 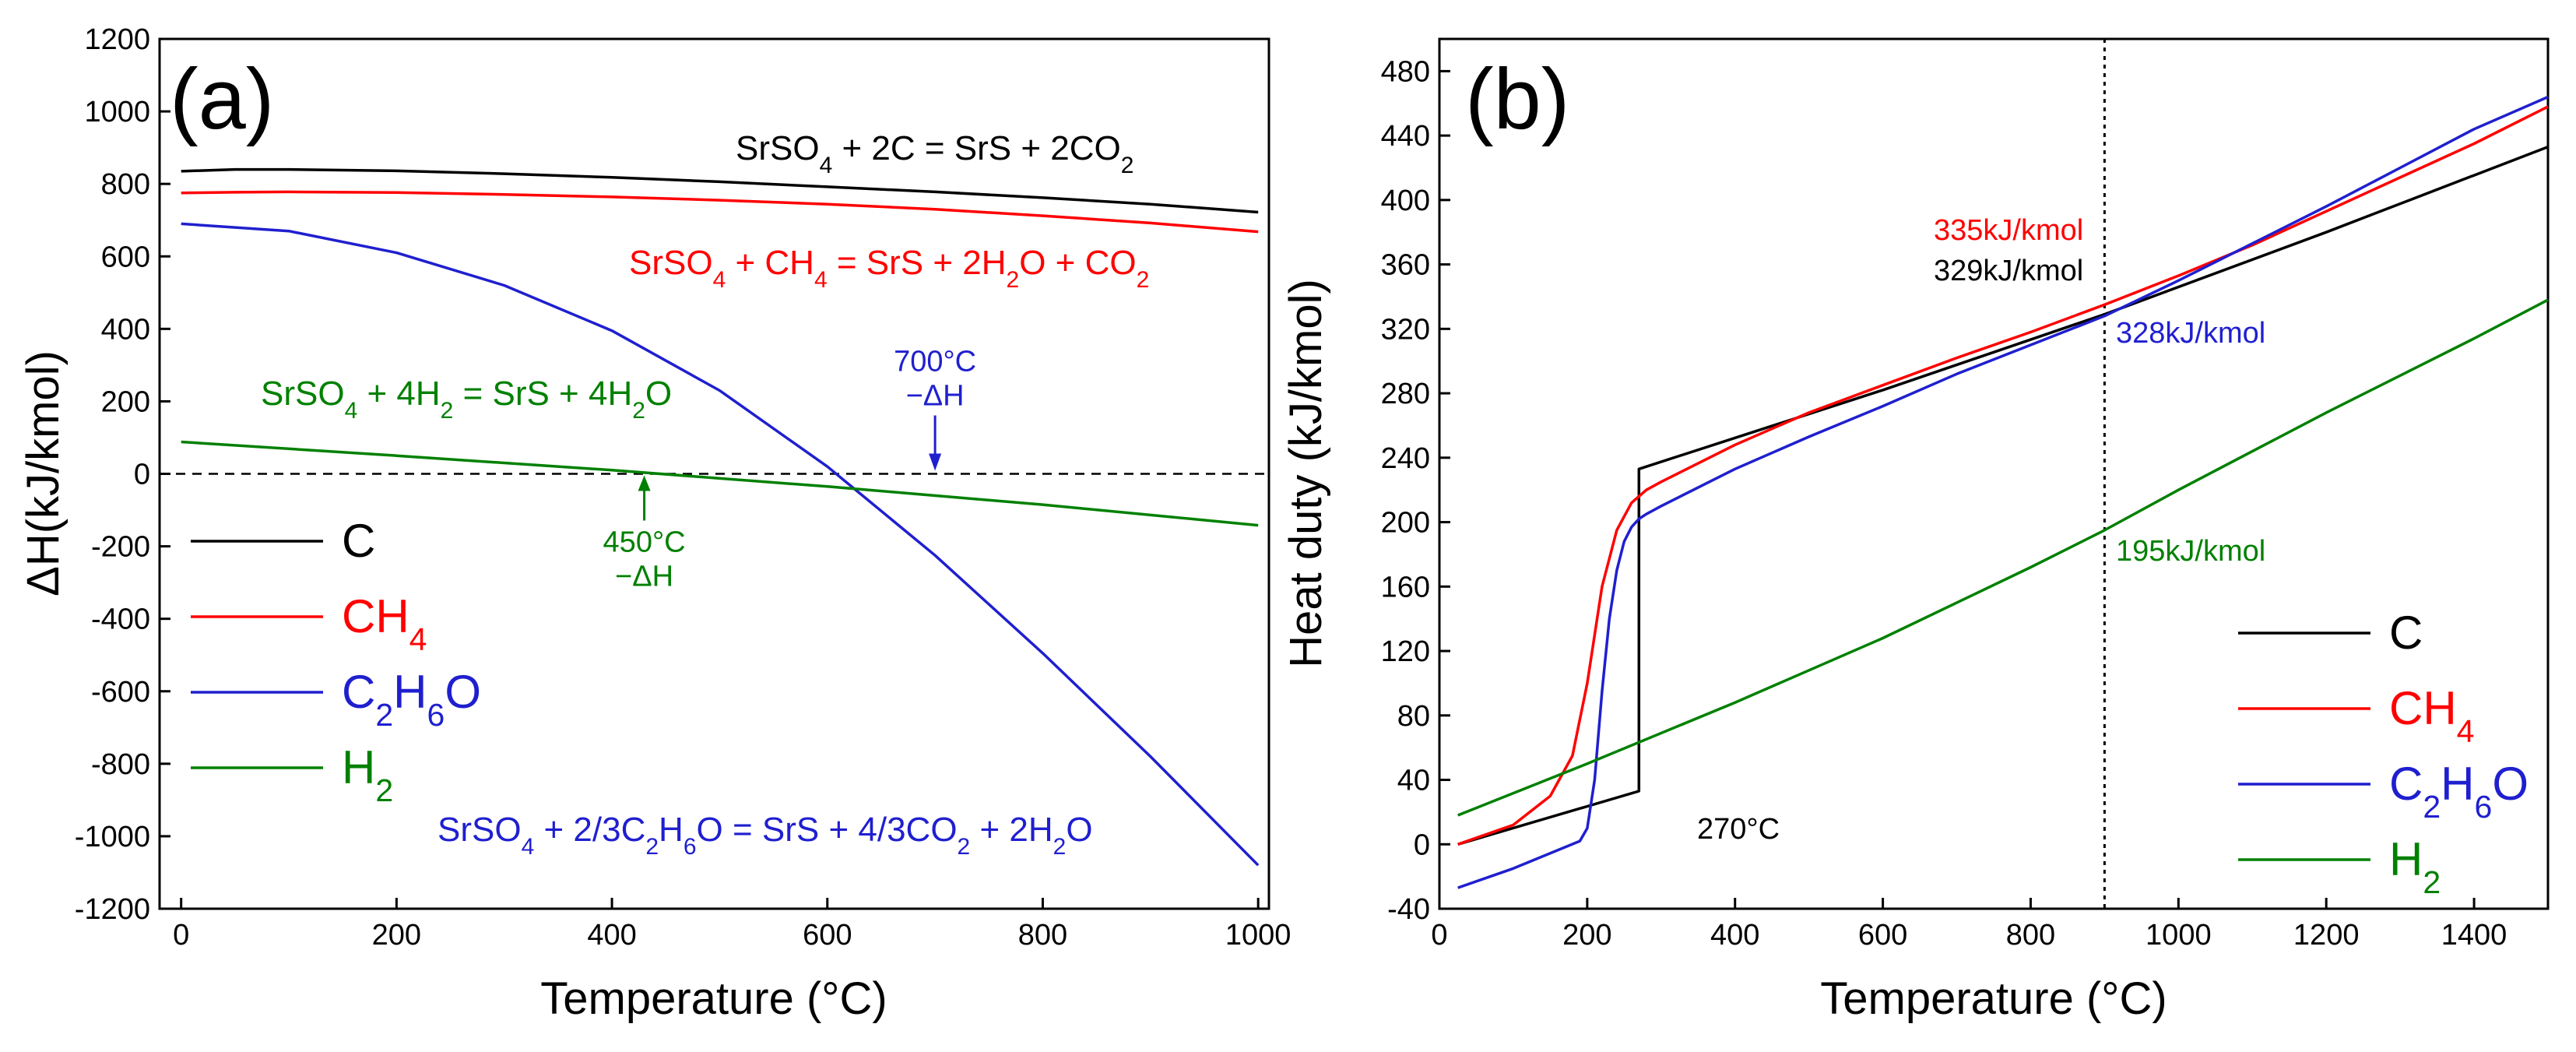 What do you see at coordinates (935, 362) in the screenshot?
I see `annotation-700c-temp: 700°C` at bounding box center [935, 362].